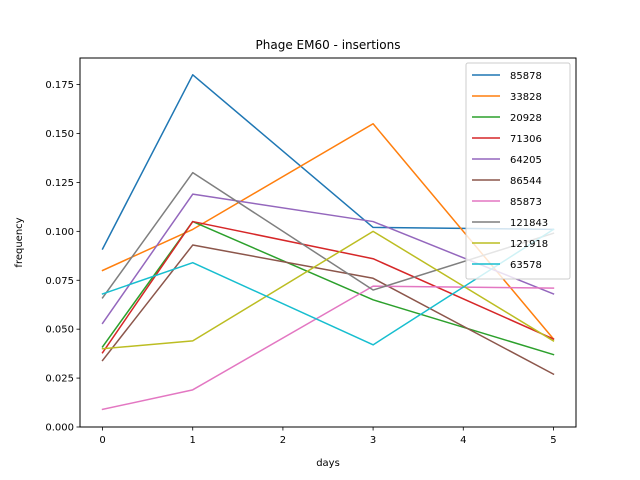  What do you see at coordinates (59, 428) in the screenshot?
I see `y-tick-label: 0.000` at bounding box center [59, 428].